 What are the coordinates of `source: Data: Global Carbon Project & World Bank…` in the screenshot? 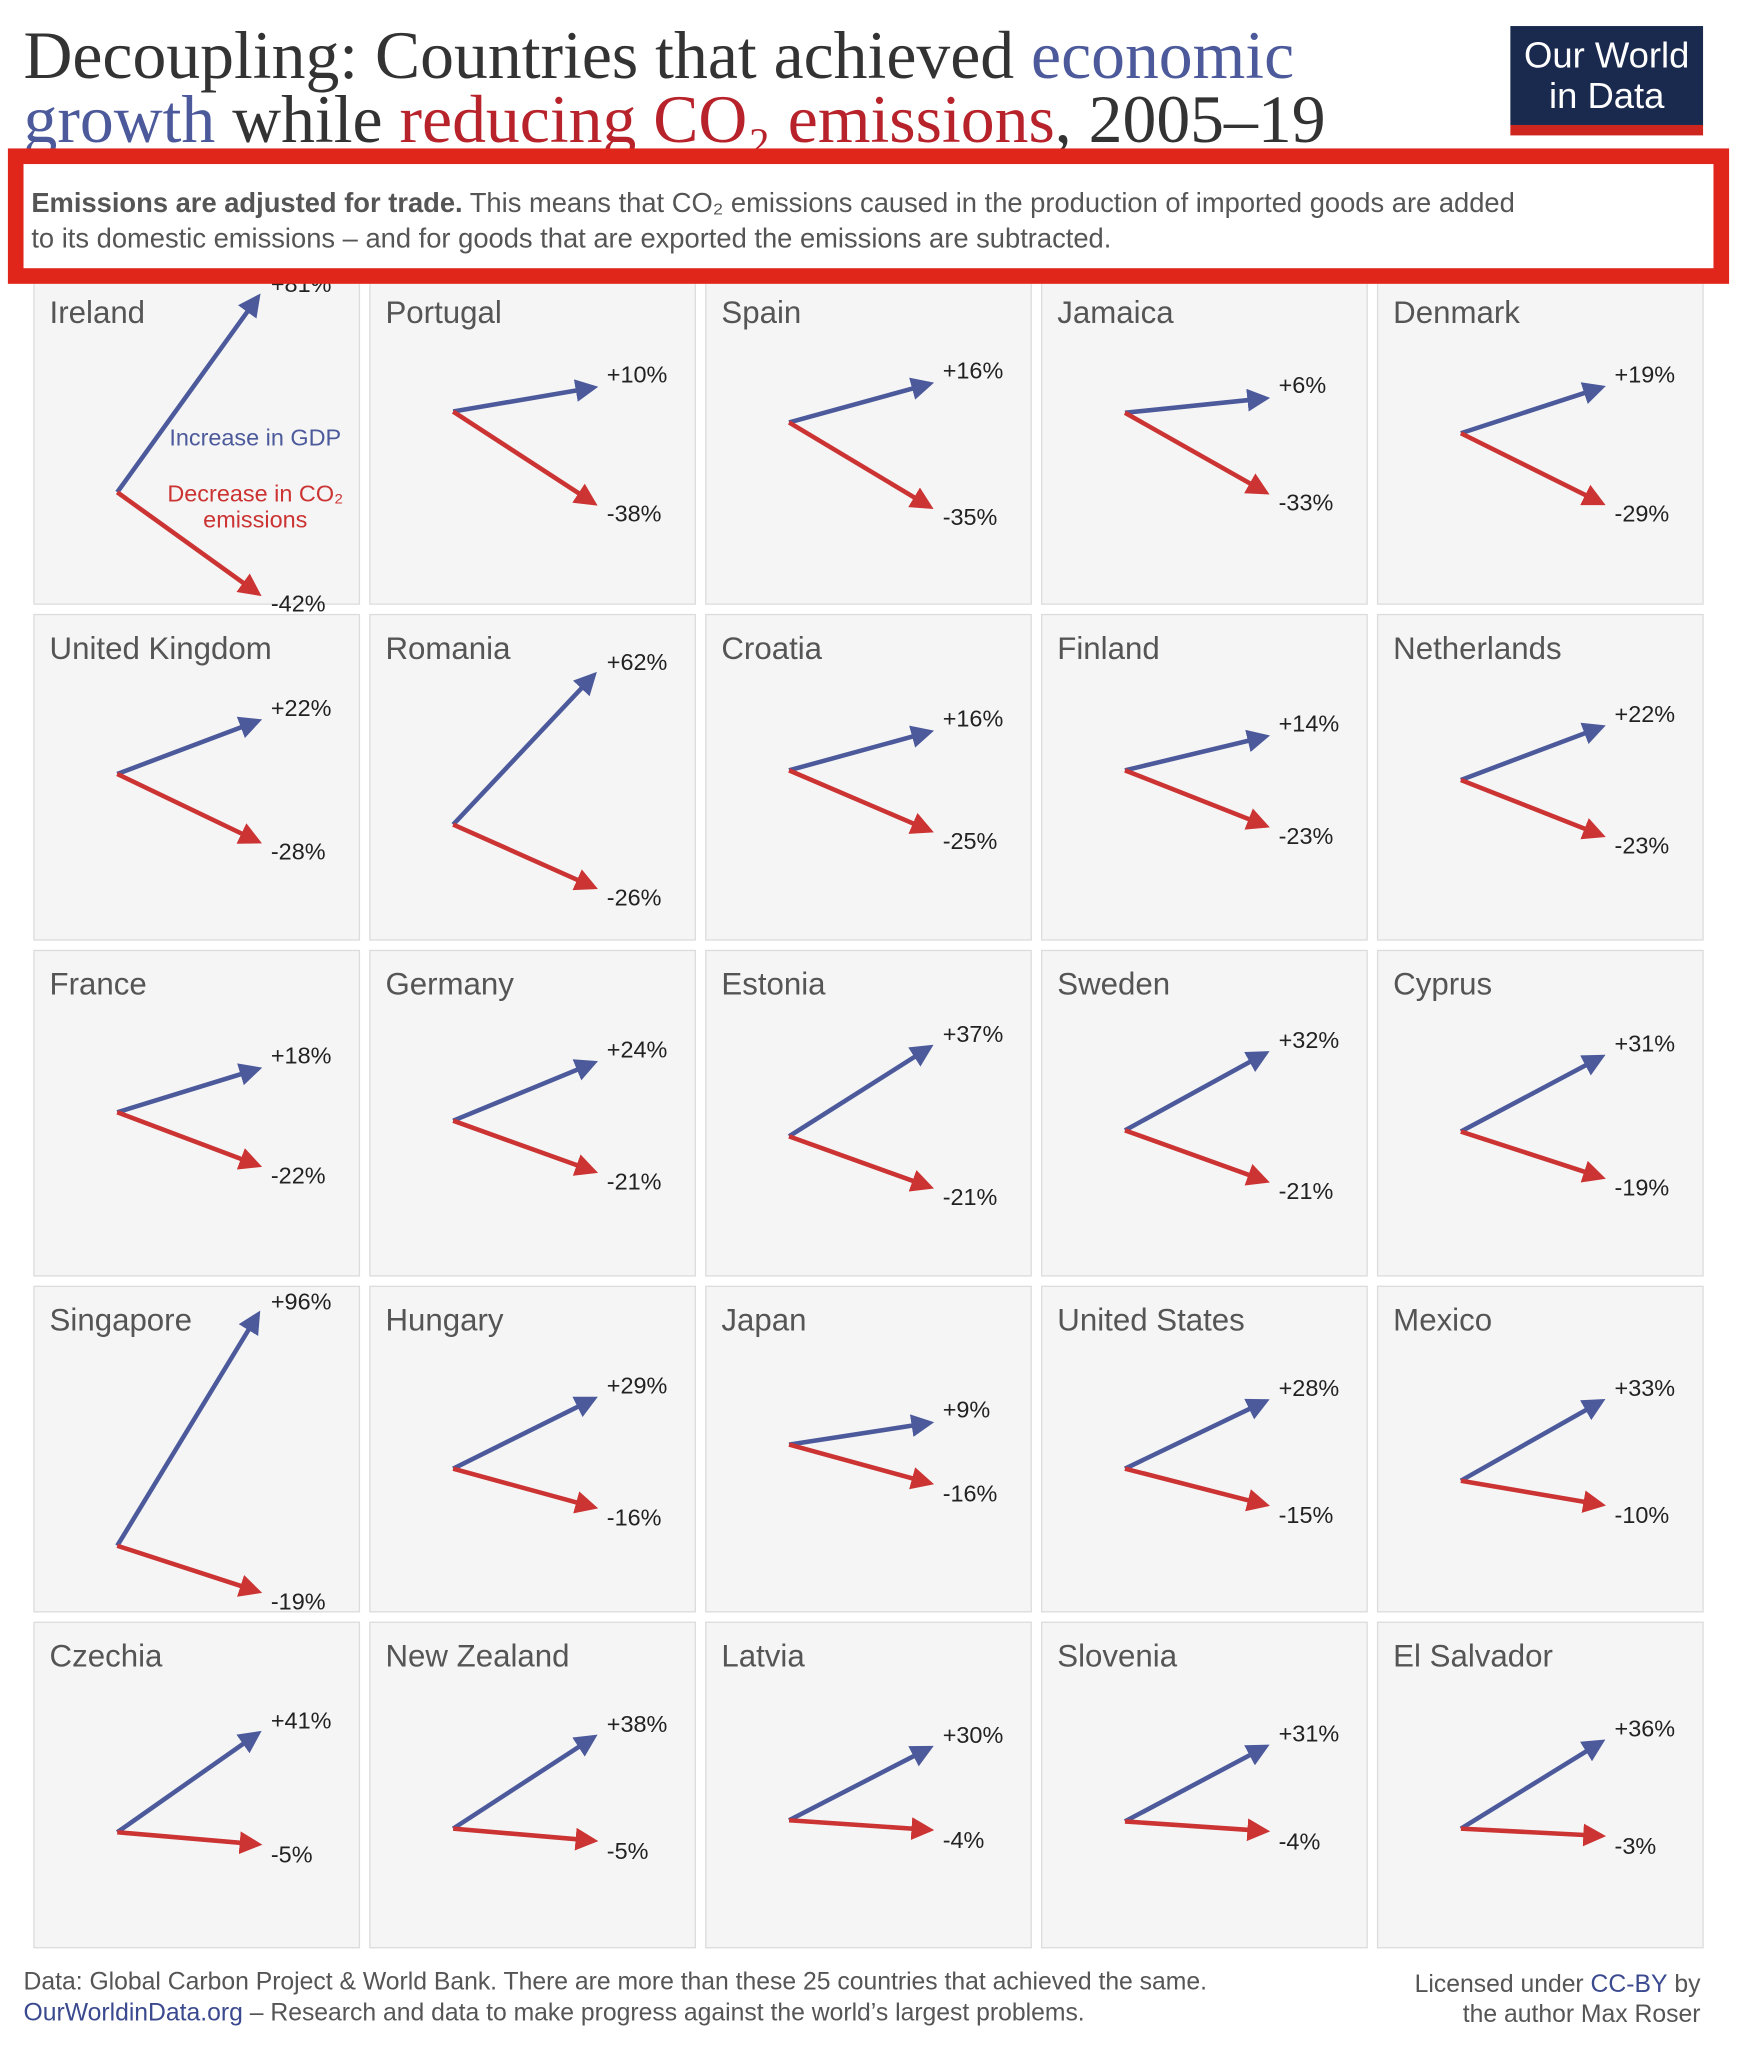 It's located at (615, 1981).